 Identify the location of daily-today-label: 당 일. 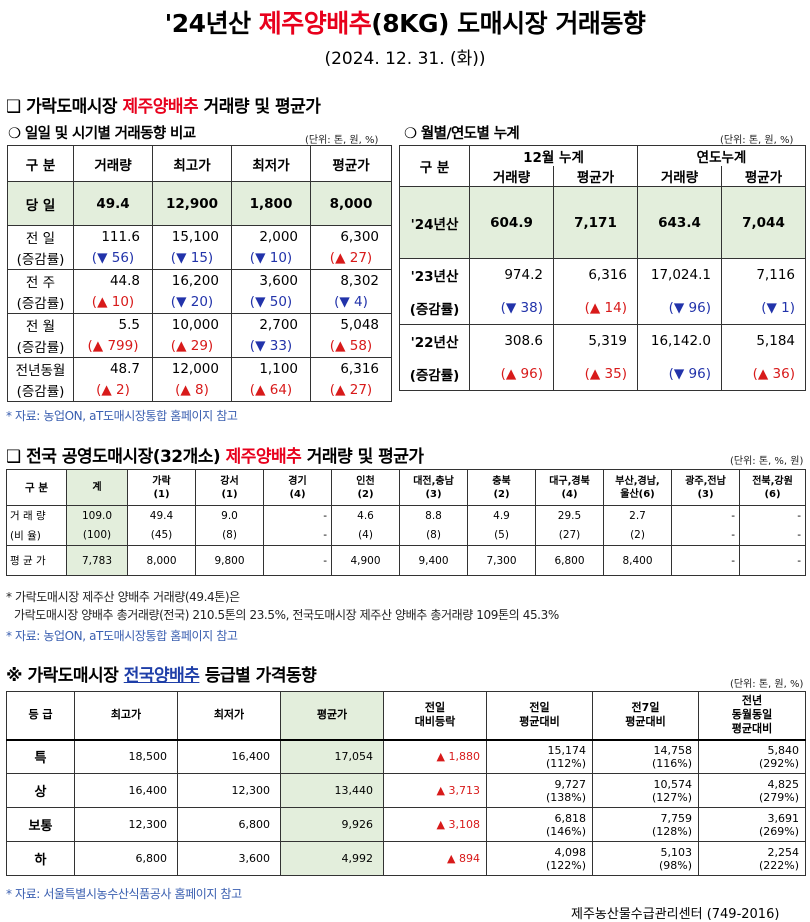
(40, 203).